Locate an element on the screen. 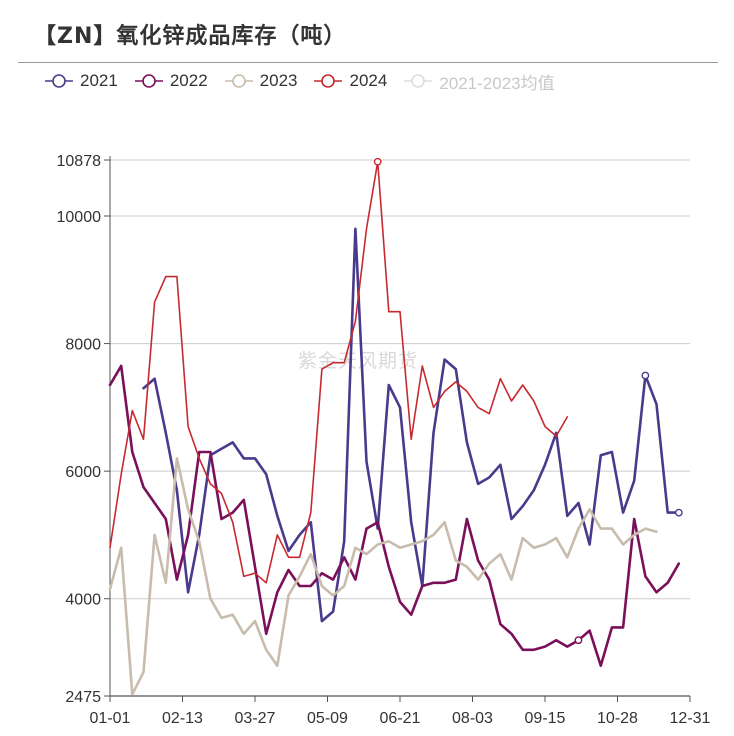 This screenshot has width=734, height=736. y-tick-label: 6000 is located at coordinates (83, 472).